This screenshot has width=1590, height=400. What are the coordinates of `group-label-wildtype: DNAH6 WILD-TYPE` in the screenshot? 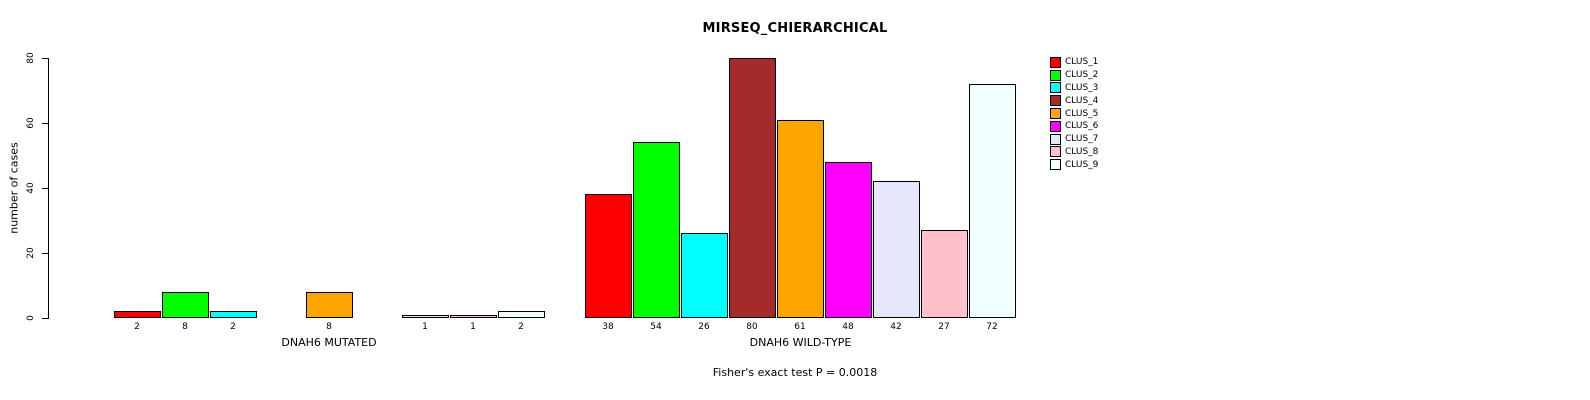 It's located at (800, 342).